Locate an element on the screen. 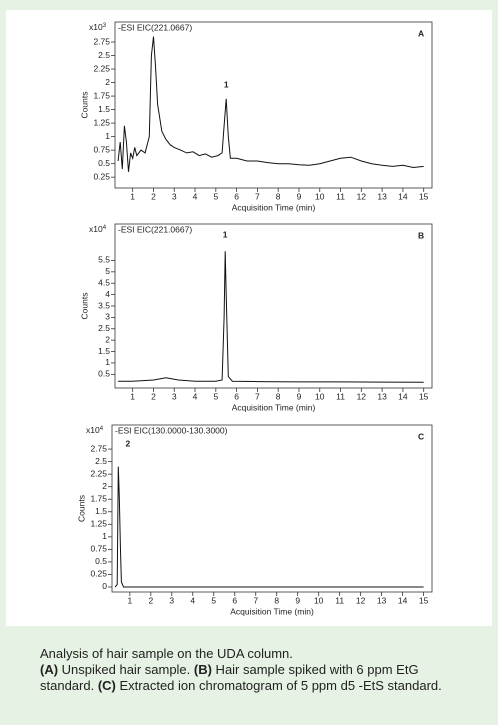  y-tick-label: 3.5 is located at coordinates (104, 305).